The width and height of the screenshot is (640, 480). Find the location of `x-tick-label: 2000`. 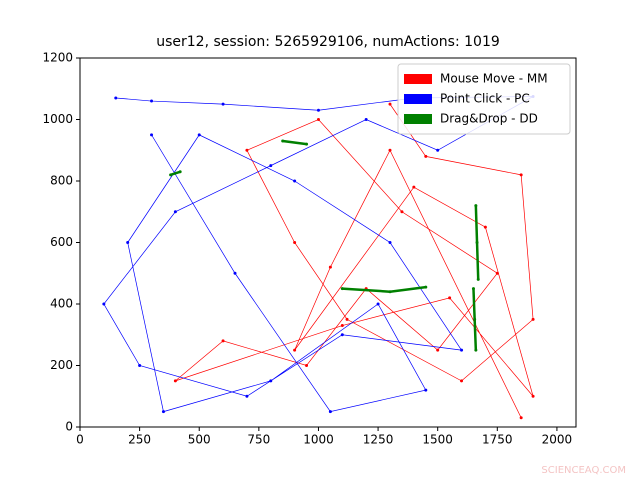

x-tick-label: 2000 is located at coordinates (557, 440).